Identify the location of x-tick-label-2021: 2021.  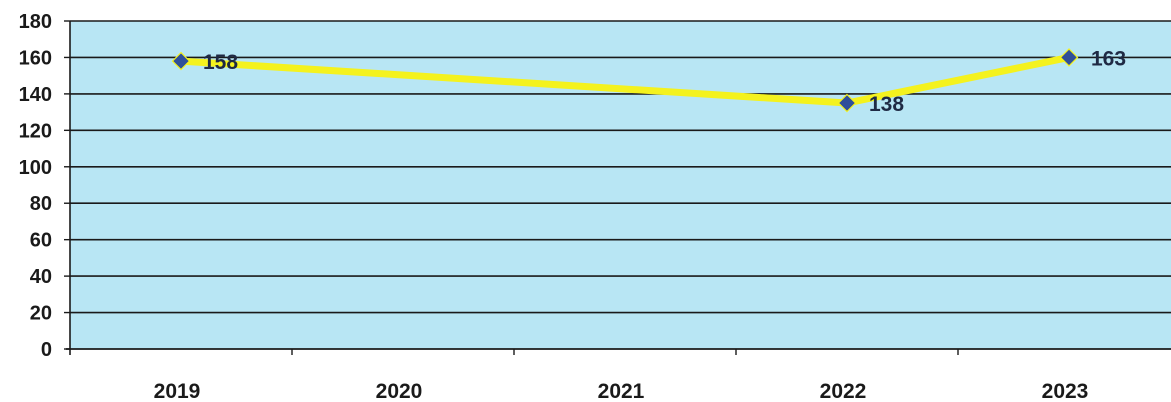
(621, 391).